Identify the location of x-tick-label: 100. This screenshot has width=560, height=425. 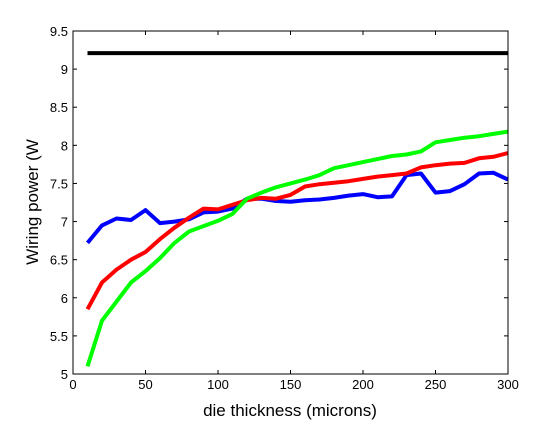
(218, 384).